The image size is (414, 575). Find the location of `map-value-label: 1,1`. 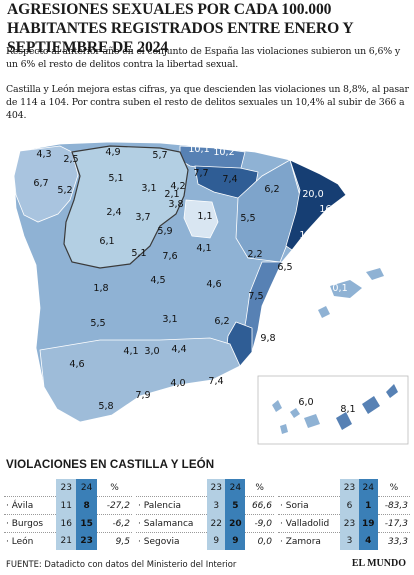

map-value-label: 1,1 is located at coordinates (204, 216).